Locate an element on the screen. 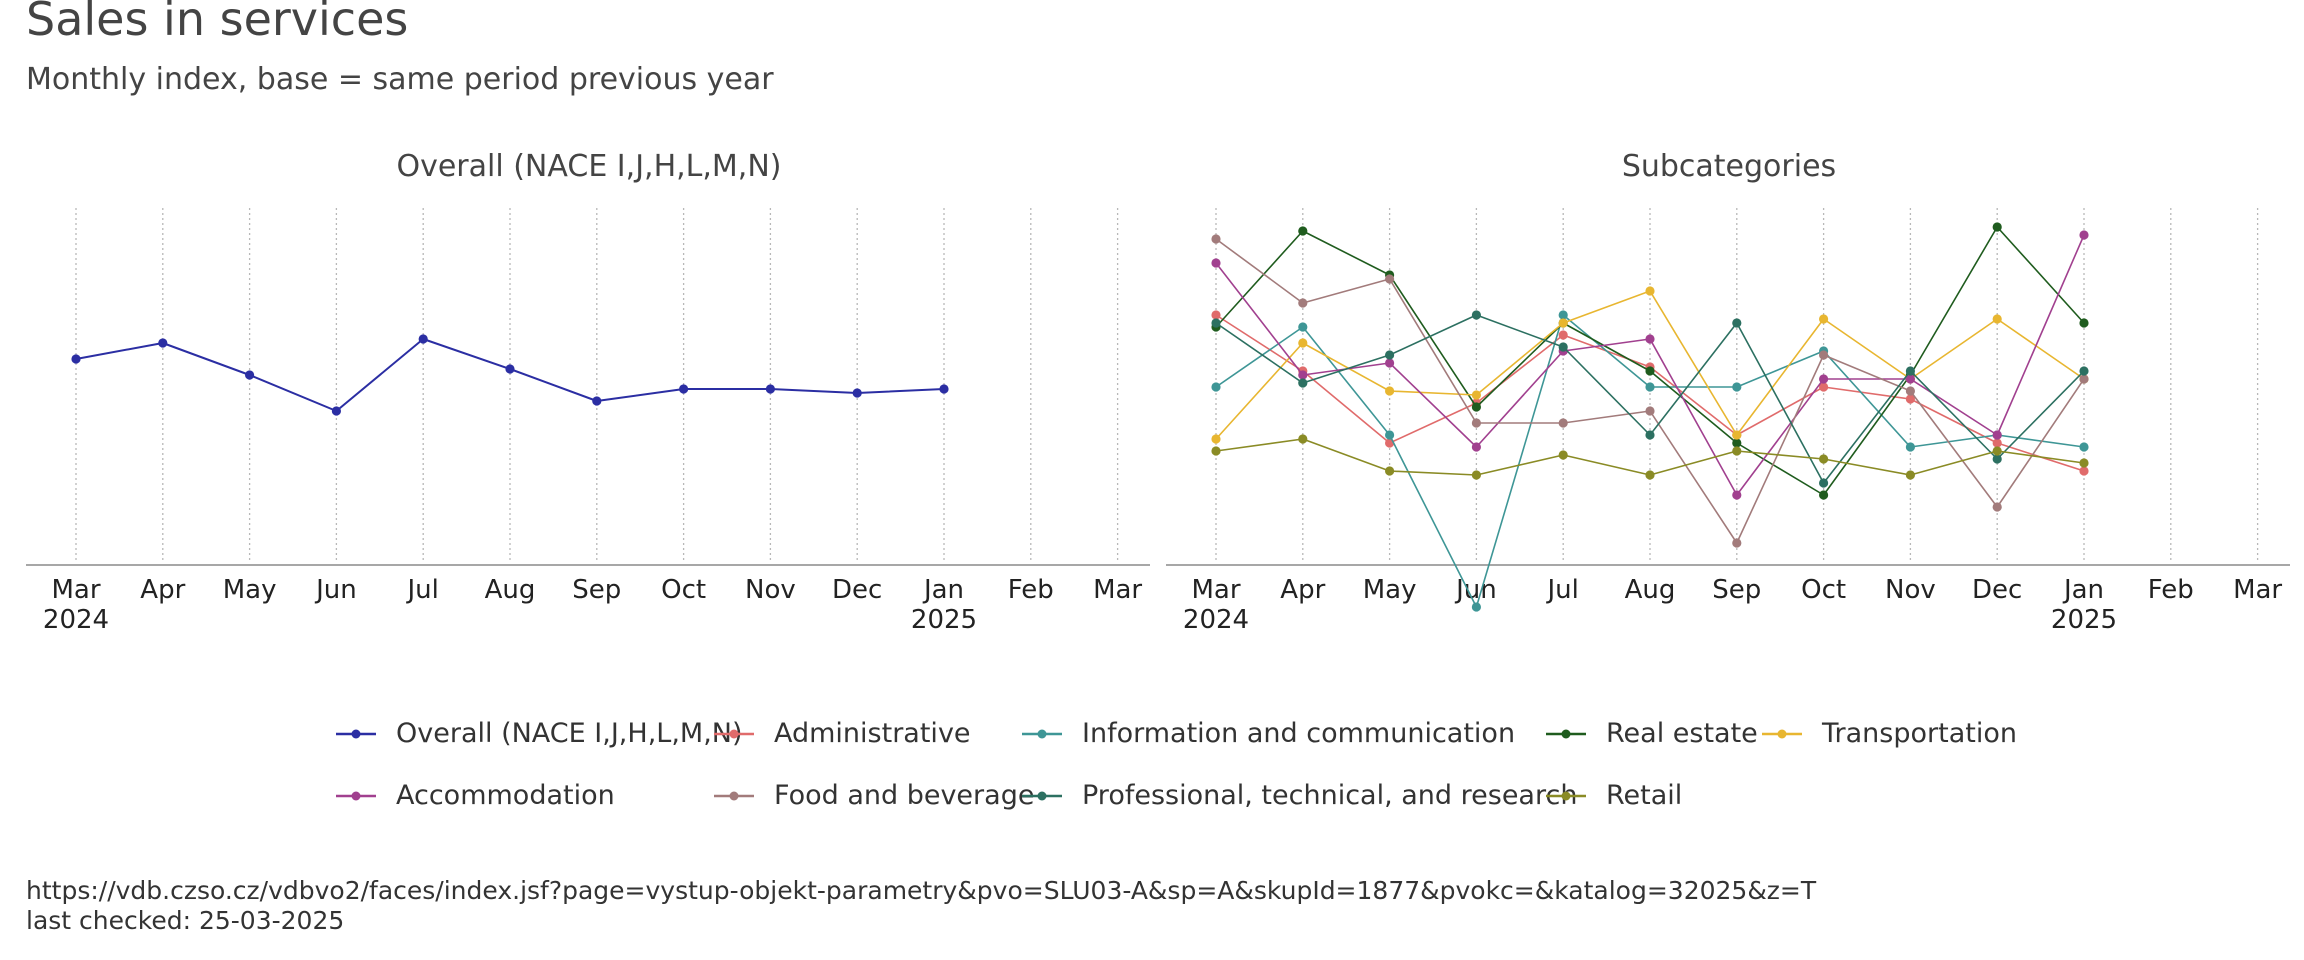 The image size is (2304, 960). legend-label-overall: Overall (NACE I,J,H,L,M,N) is located at coordinates (569, 733).